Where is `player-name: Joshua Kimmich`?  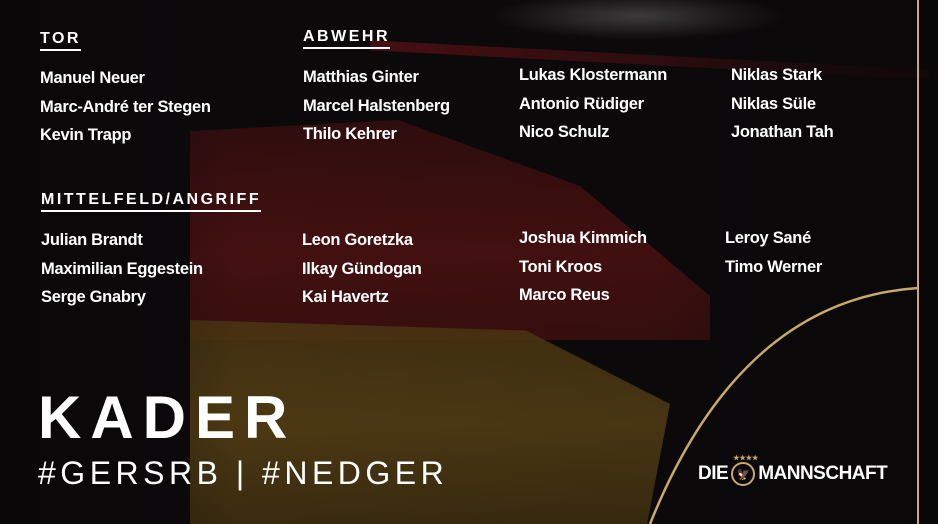 player-name: Joshua Kimmich is located at coordinates (583, 238).